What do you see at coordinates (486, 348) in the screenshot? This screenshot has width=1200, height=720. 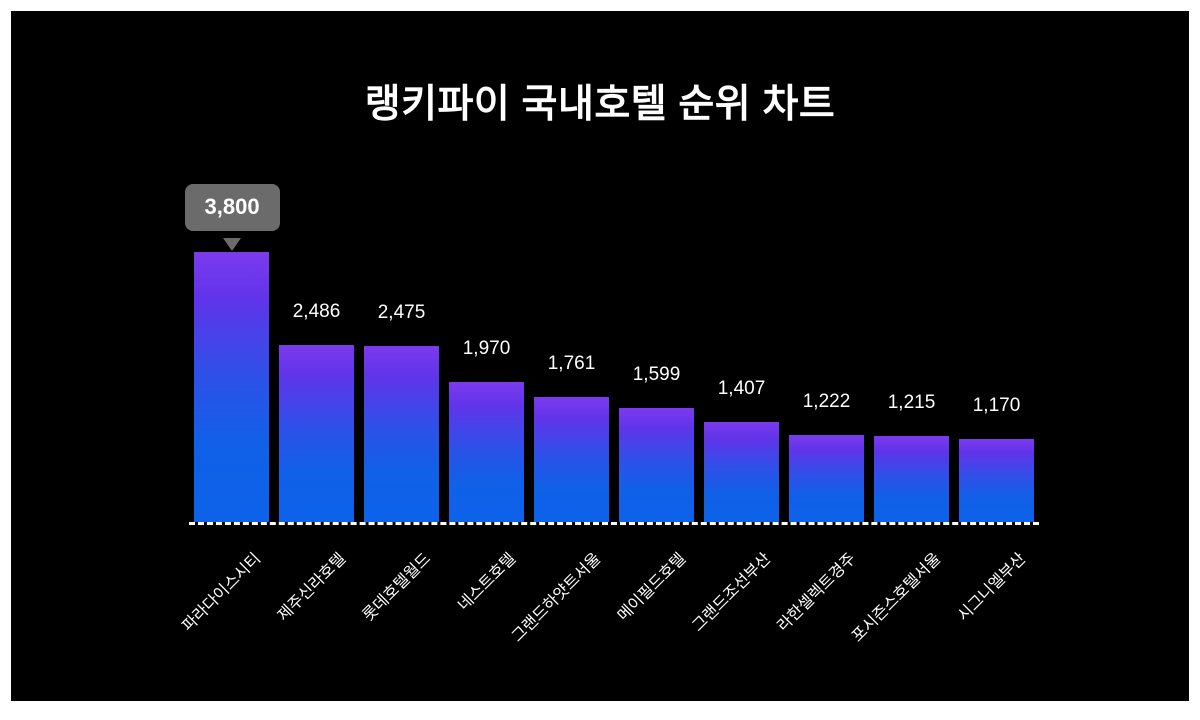 I see `bar-value-label: 1,970` at bounding box center [486, 348].